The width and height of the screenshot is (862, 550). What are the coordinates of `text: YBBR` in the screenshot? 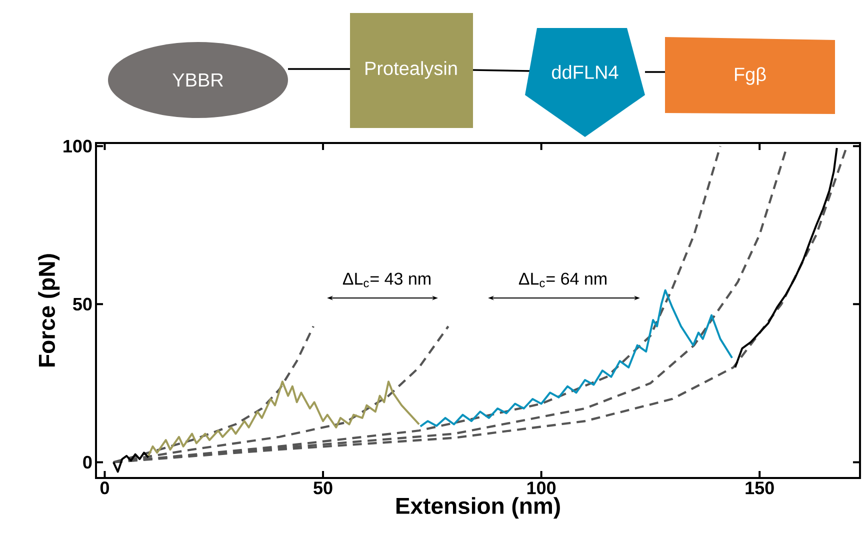 It's located at (197, 80).